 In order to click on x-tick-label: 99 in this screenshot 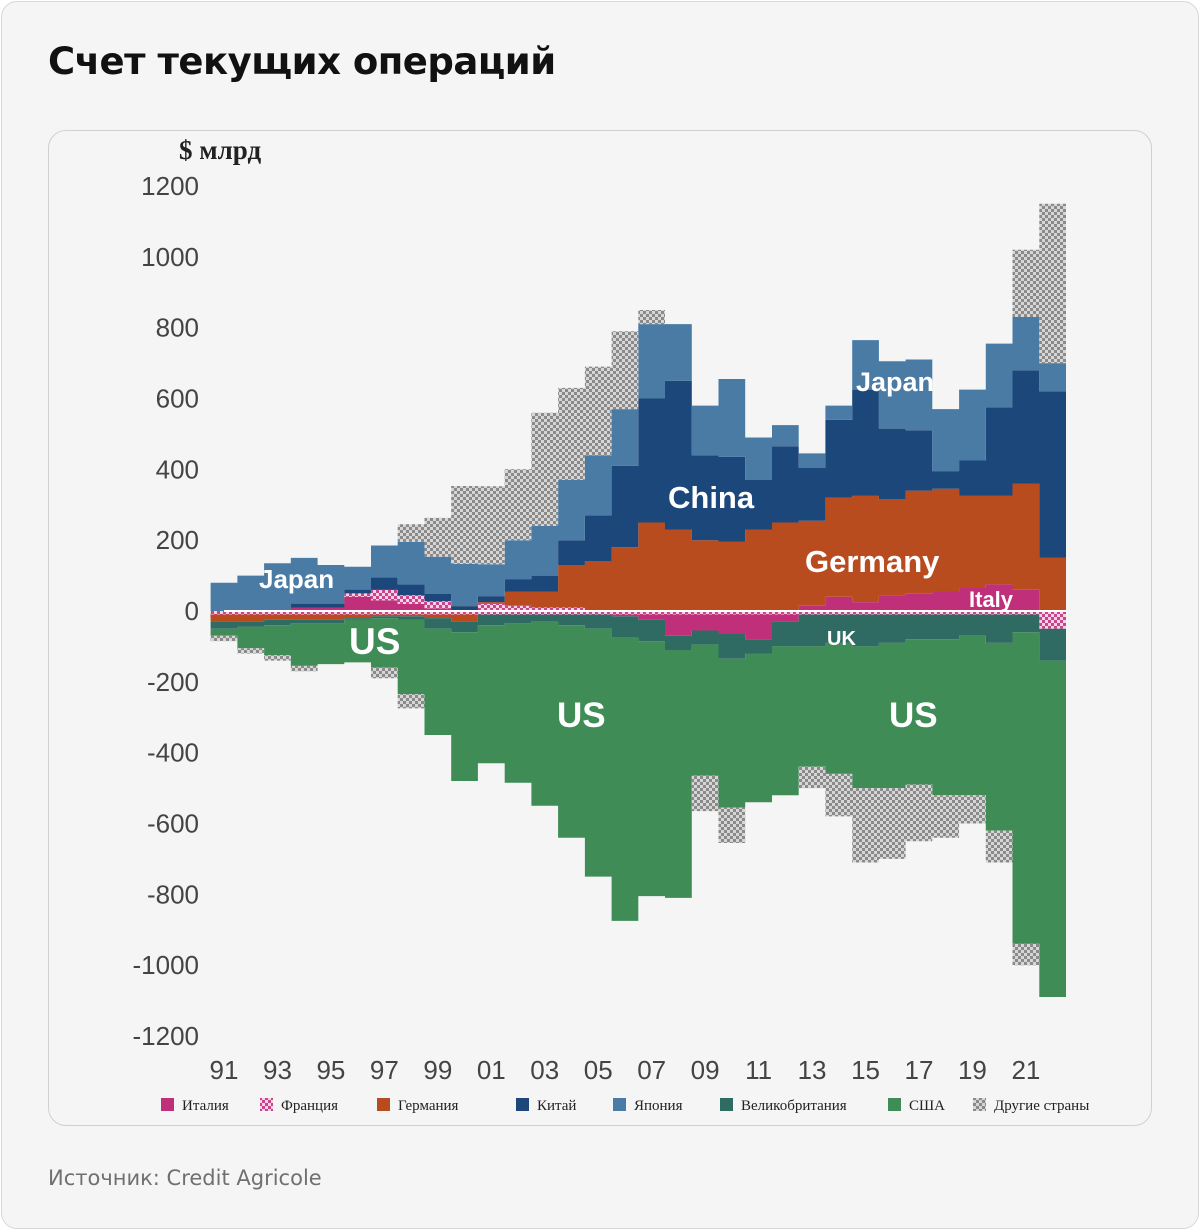, I will do `click(437, 1070)`.